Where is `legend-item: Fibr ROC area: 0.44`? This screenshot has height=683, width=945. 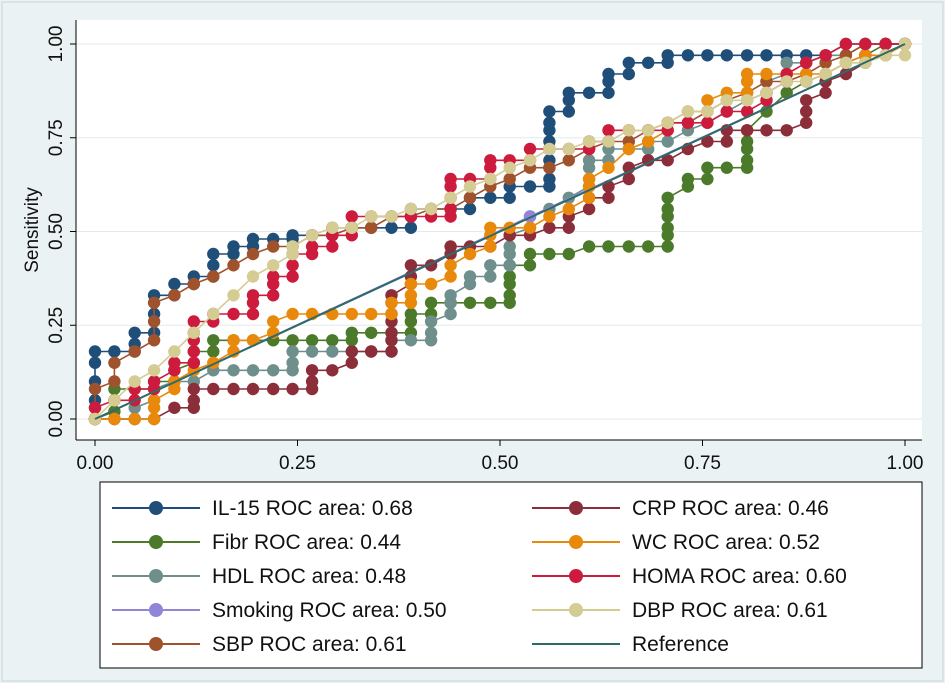
legend-item: Fibr ROC area: 0.44 is located at coordinates (256, 542).